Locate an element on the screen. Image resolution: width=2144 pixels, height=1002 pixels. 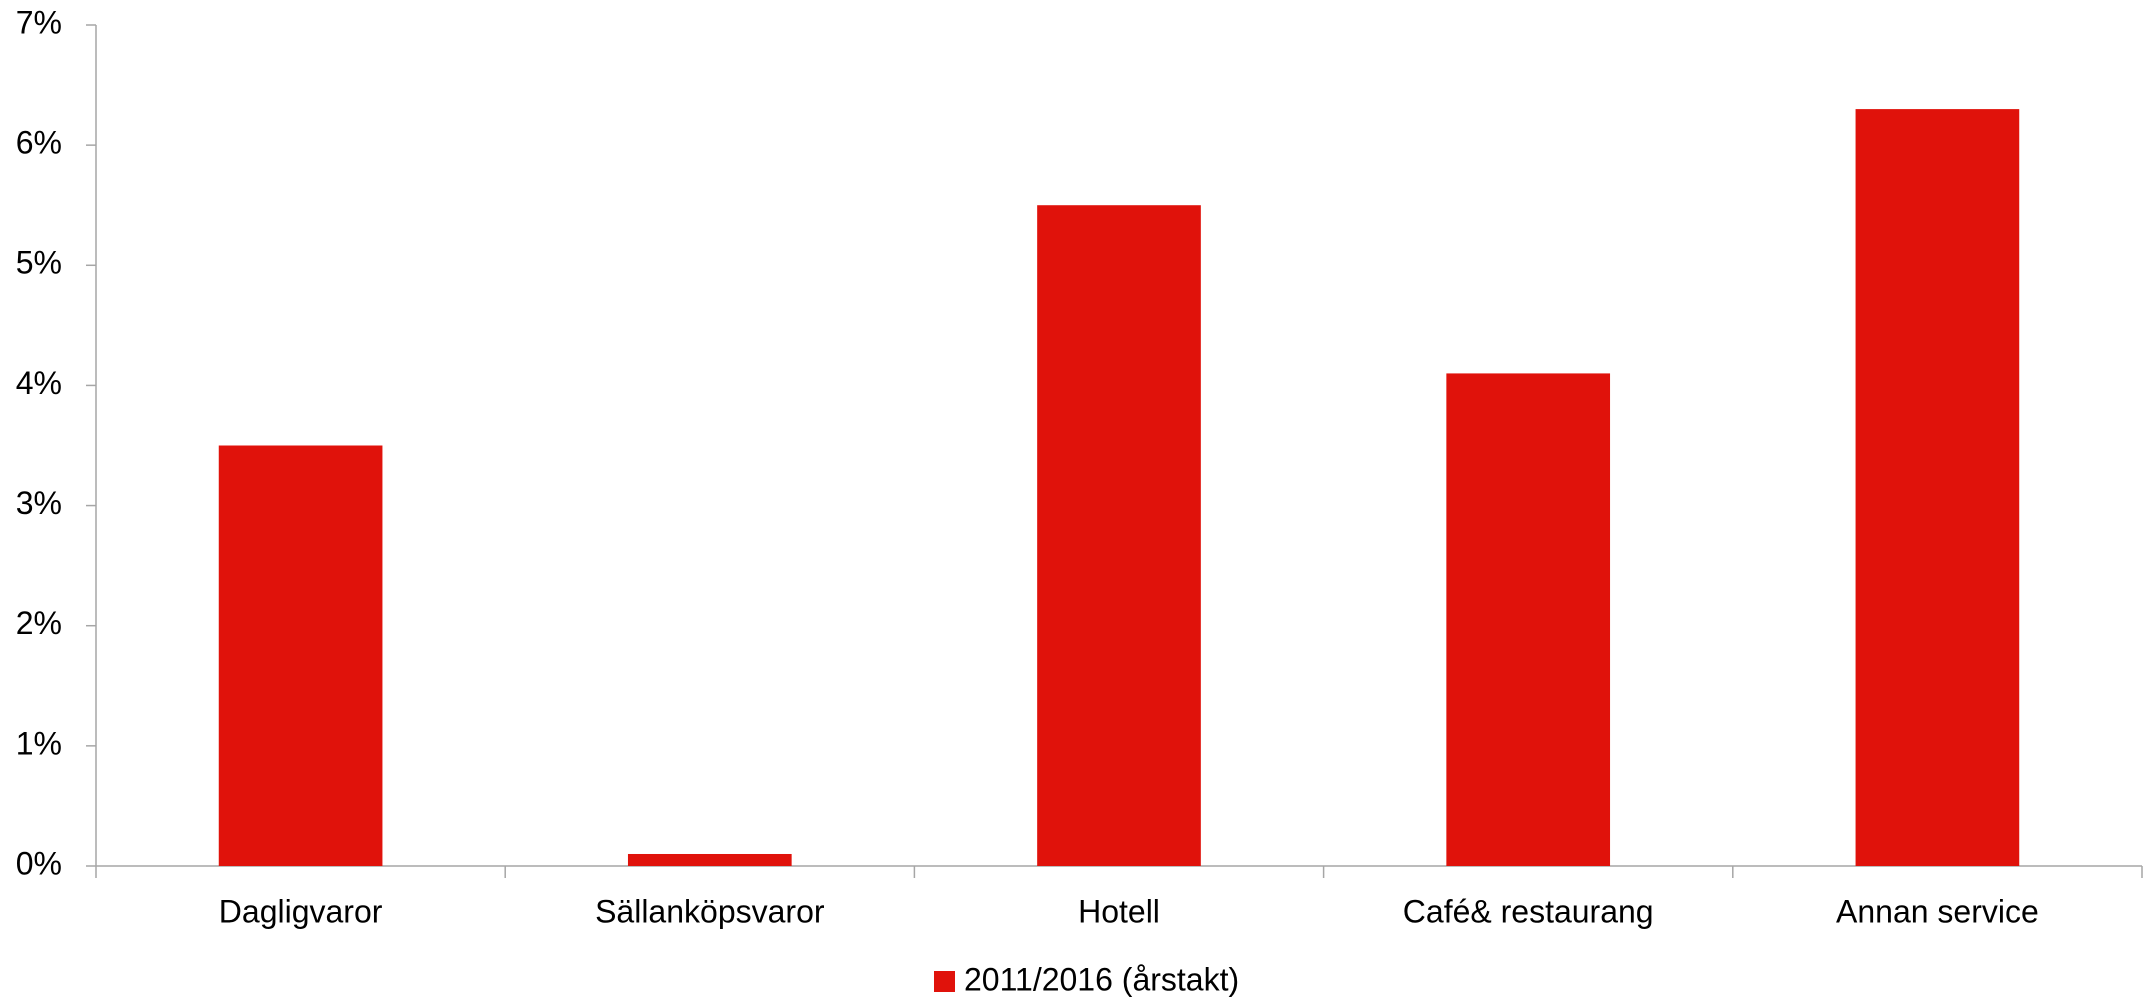
y-tick-label: 5% is located at coordinates (39, 263).